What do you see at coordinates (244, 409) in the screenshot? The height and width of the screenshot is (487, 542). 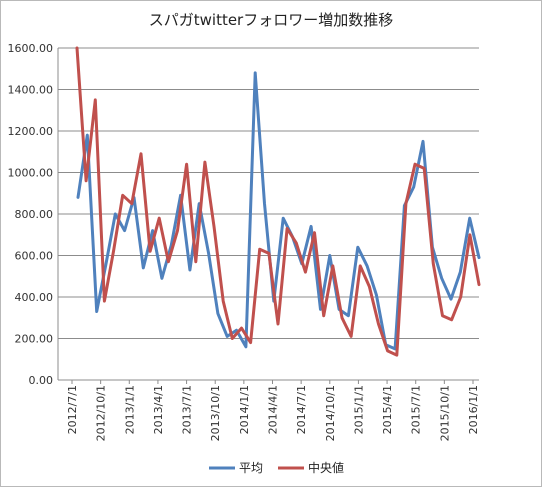 I see `x-tick-label: 2014/1/1` at bounding box center [244, 409].